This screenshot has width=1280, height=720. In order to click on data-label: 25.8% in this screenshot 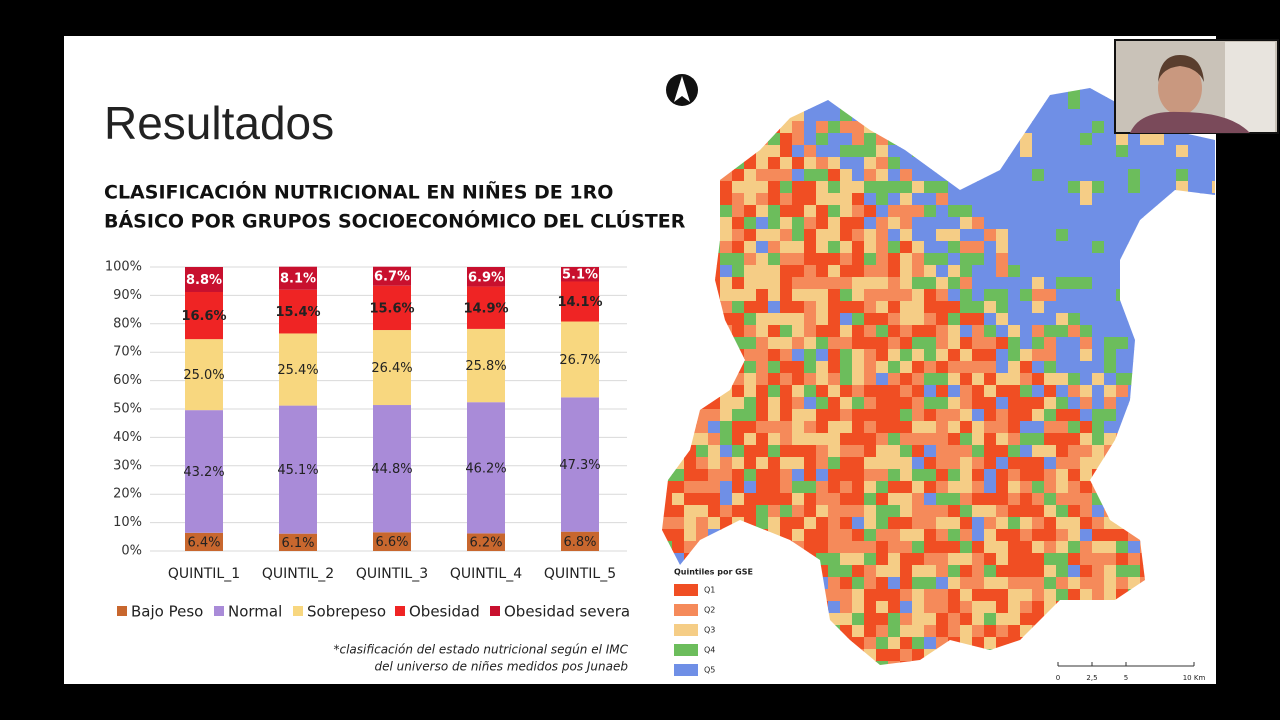, I will do `click(485, 366)`.